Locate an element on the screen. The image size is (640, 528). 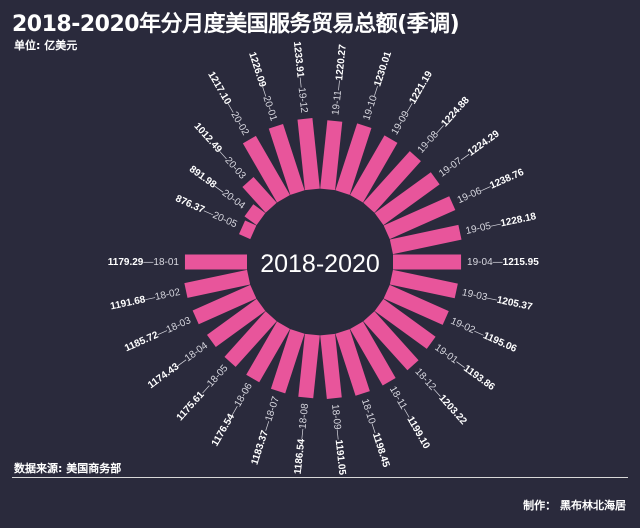
value-label: 1199.10 is located at coordinates (419, 432).